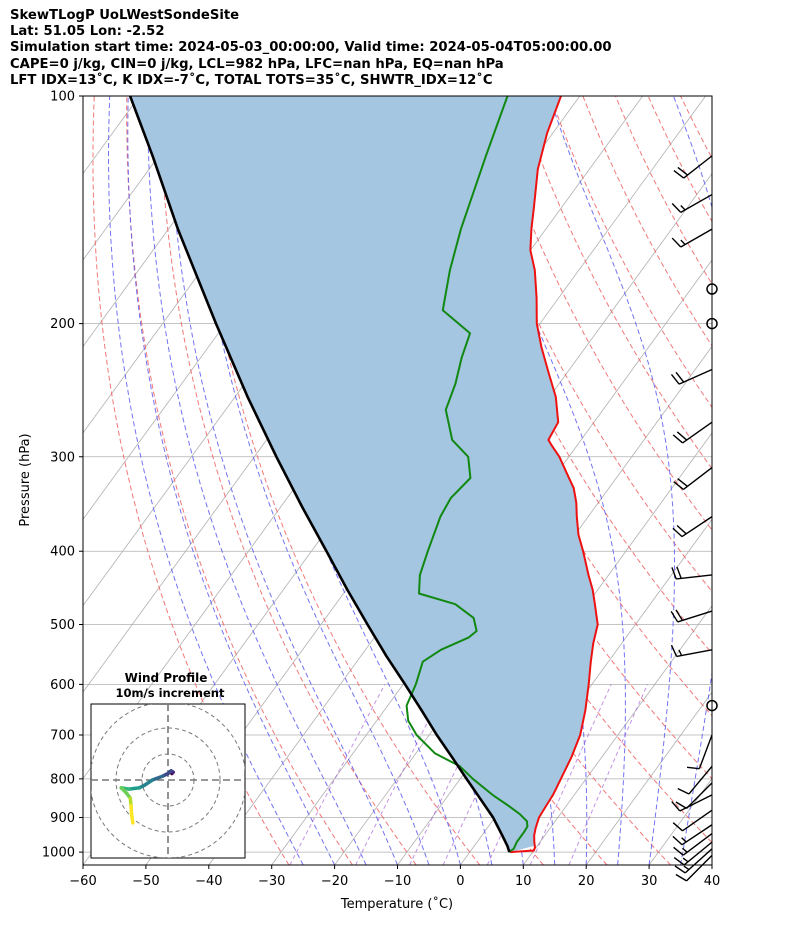  I want to click on y-tick-label: 600, so click(62, 685).